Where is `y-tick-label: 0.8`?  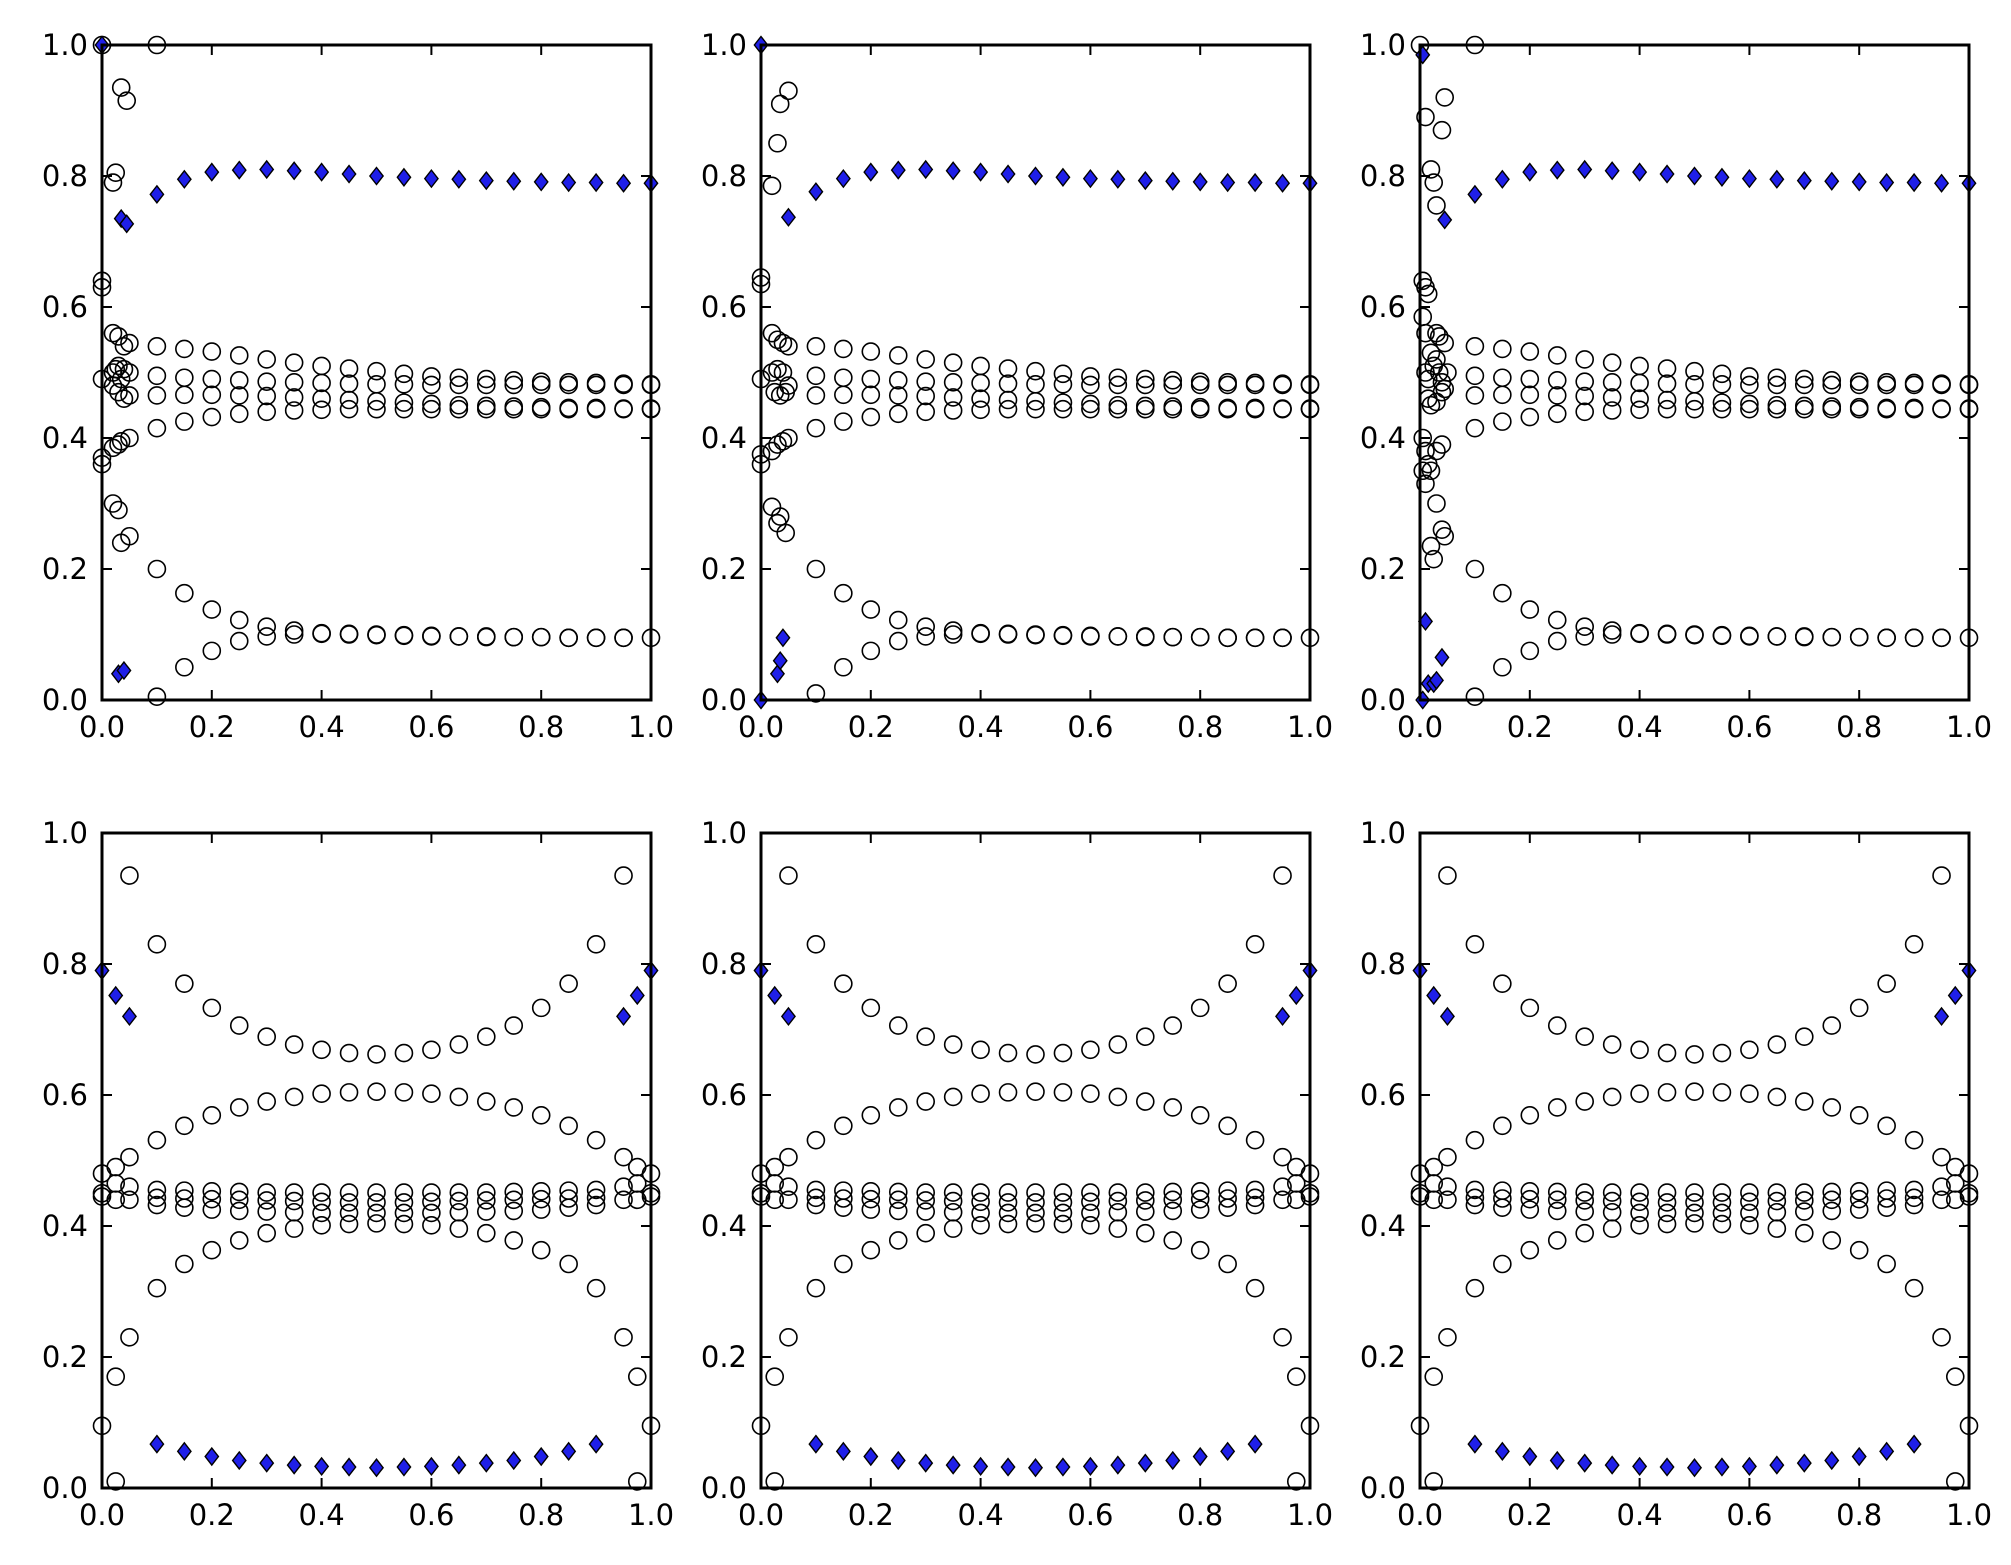 y-tick-label: 0.8 is located at coordinates (65, 176).